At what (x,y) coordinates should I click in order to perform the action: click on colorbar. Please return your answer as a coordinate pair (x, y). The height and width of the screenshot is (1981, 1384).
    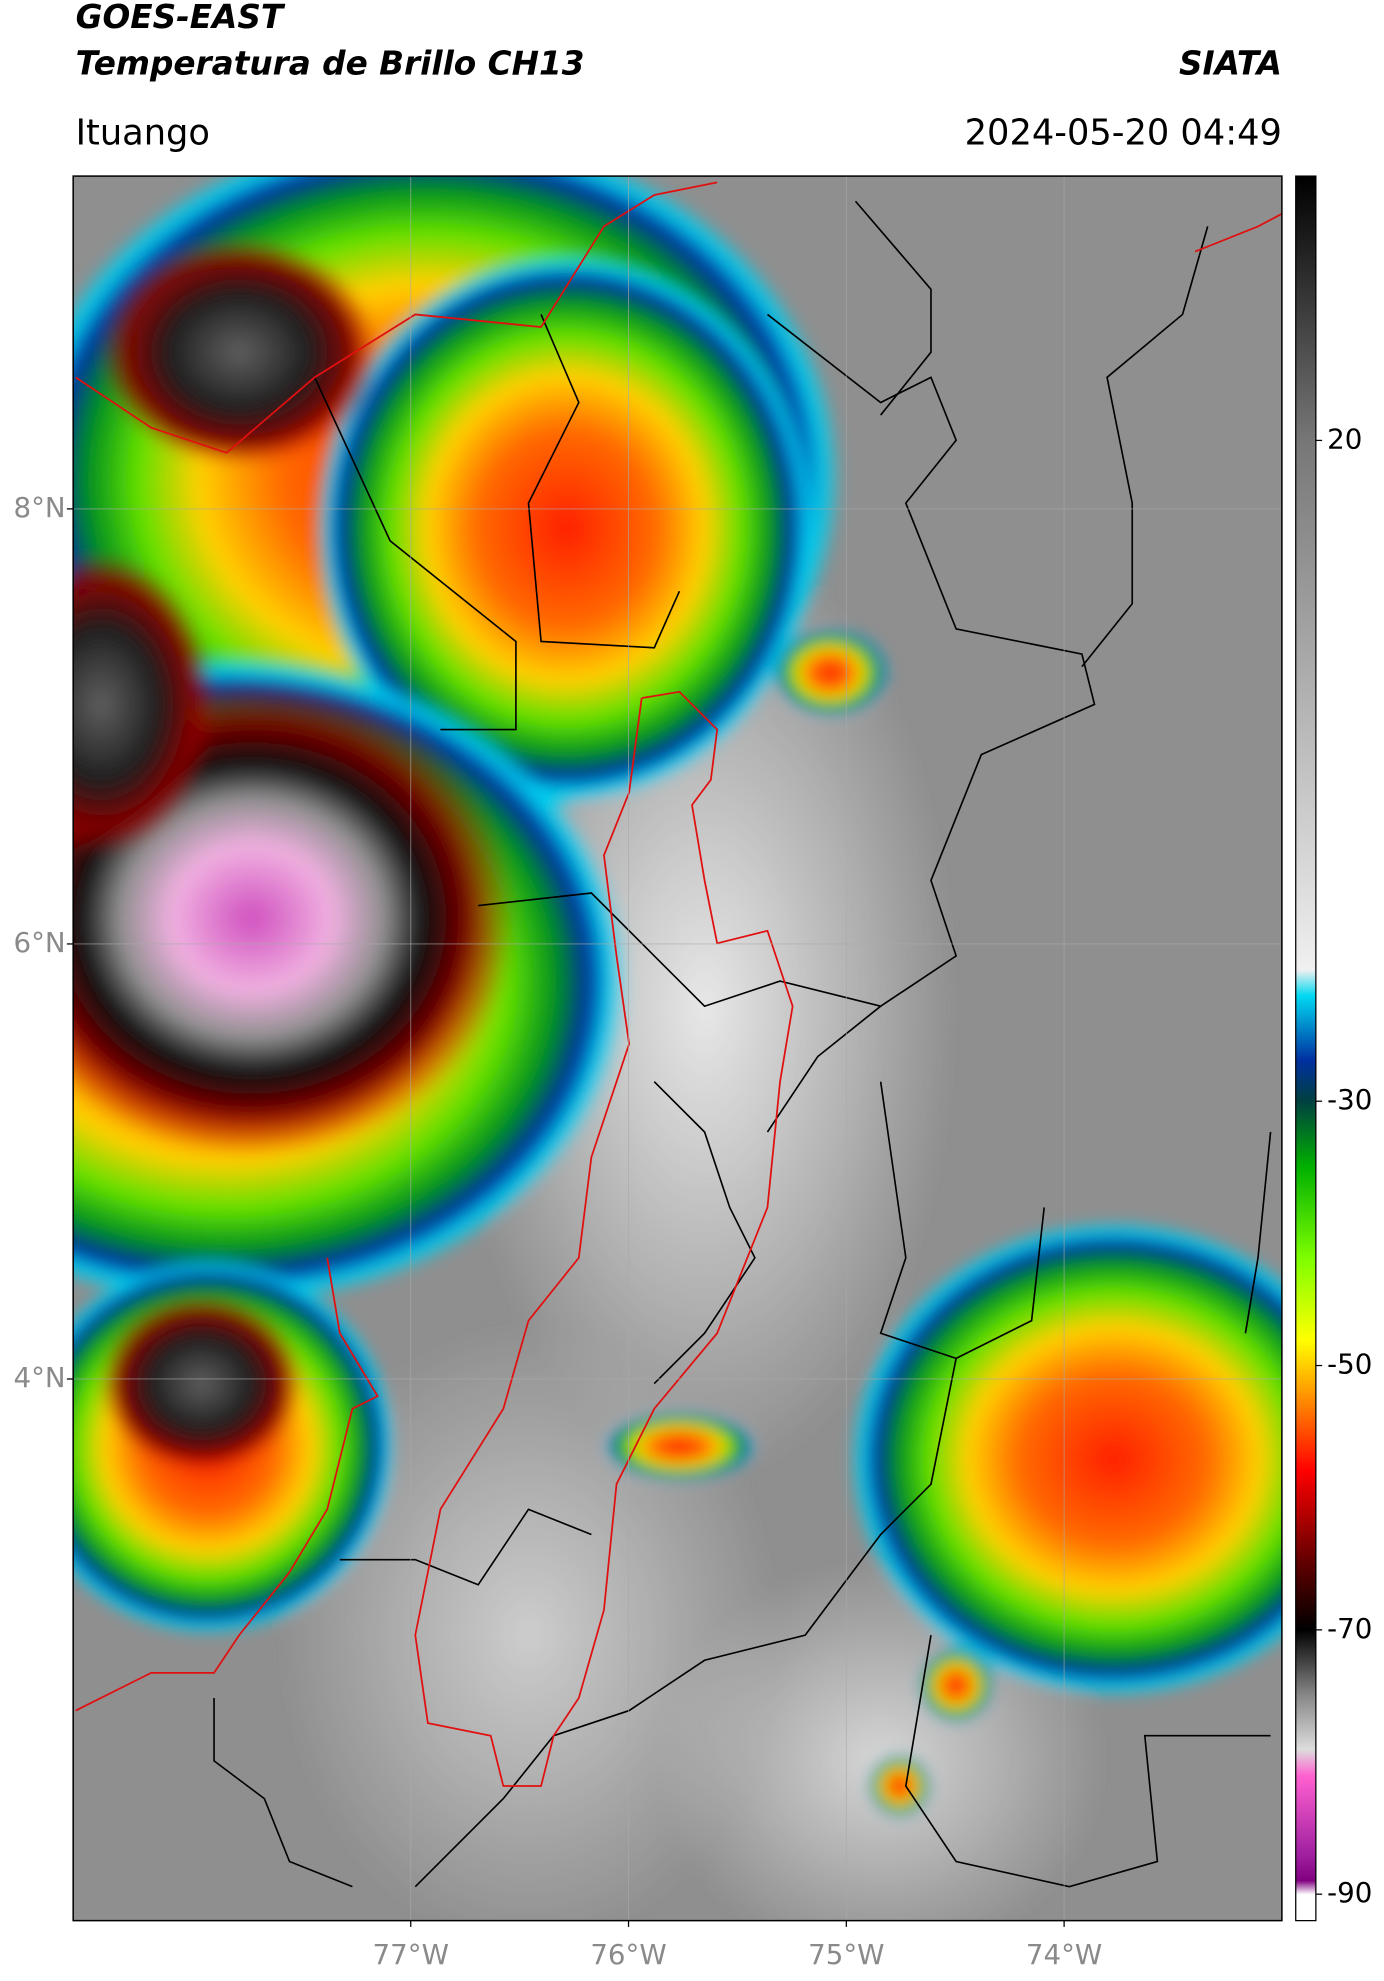
    Looking at the image, I should click on (1306, 1048).